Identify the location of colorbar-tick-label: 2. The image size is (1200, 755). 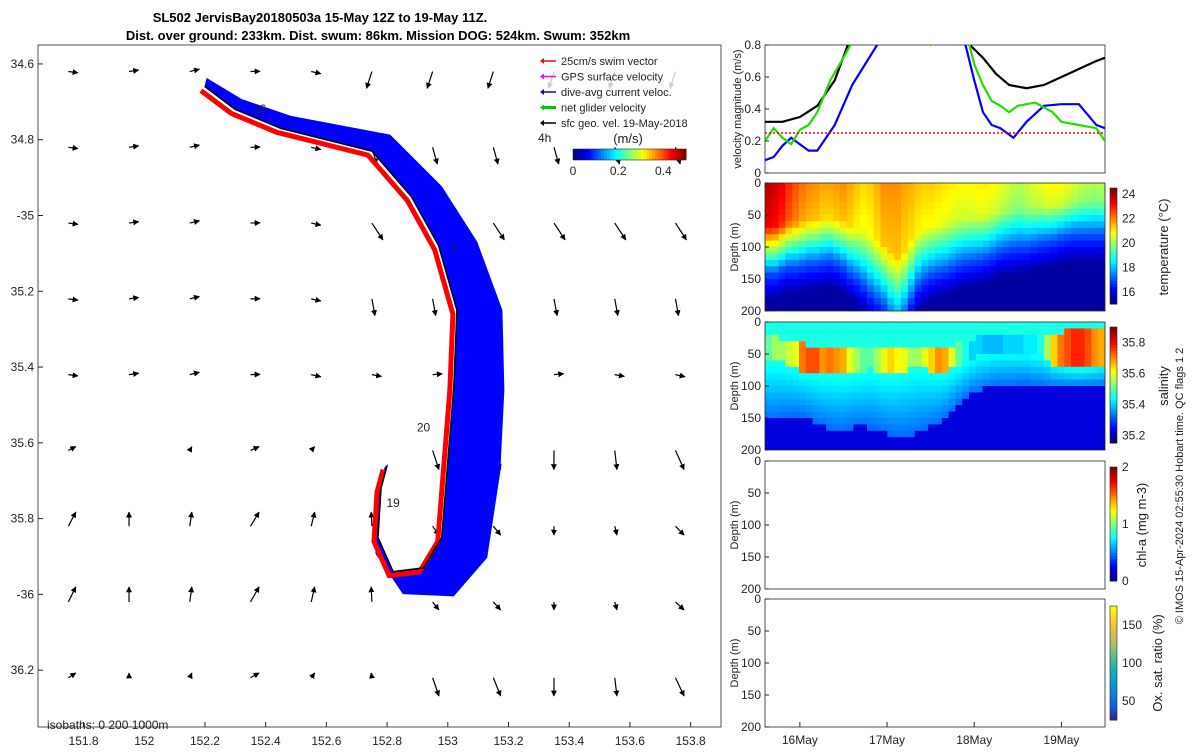
(1125, 467).